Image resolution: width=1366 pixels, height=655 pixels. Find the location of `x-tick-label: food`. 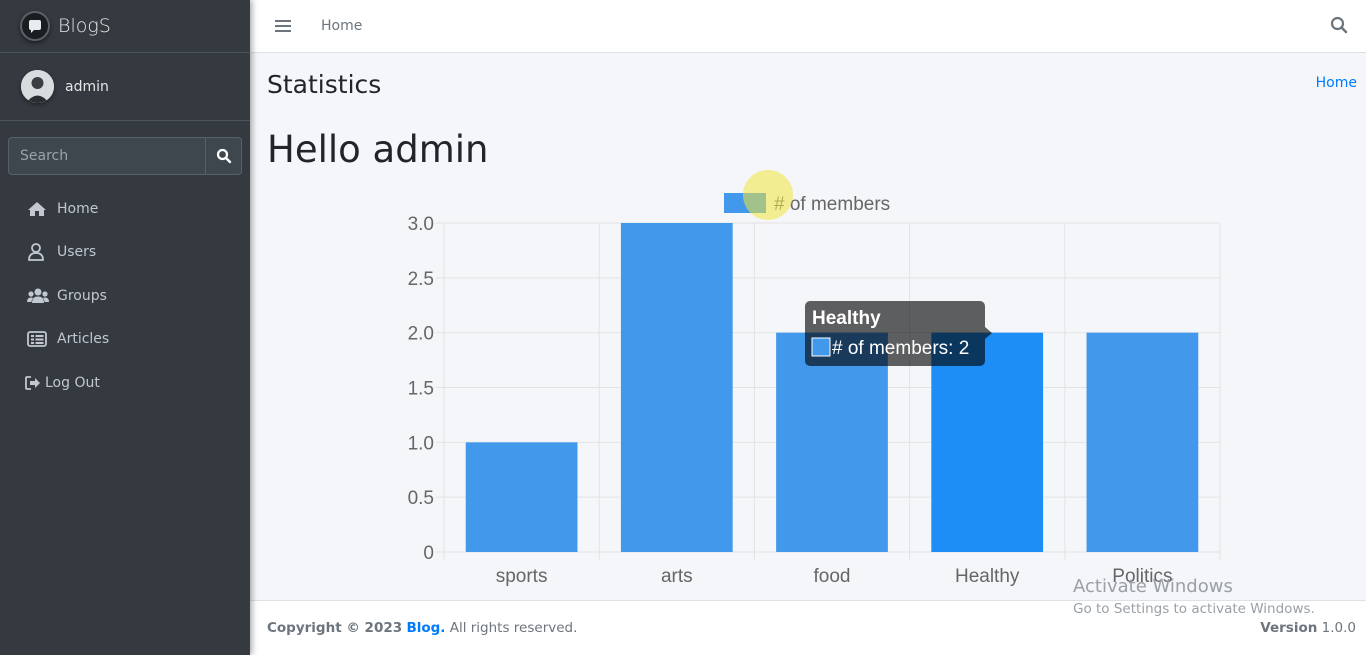

x-tick-label: food is located at coordinates (832, 576).